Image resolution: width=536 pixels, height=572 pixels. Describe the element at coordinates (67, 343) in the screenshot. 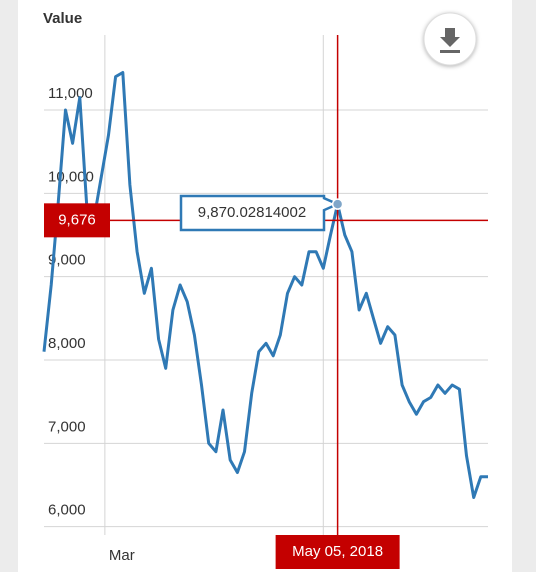

I see `y-tick-label: 8,000` at that location.